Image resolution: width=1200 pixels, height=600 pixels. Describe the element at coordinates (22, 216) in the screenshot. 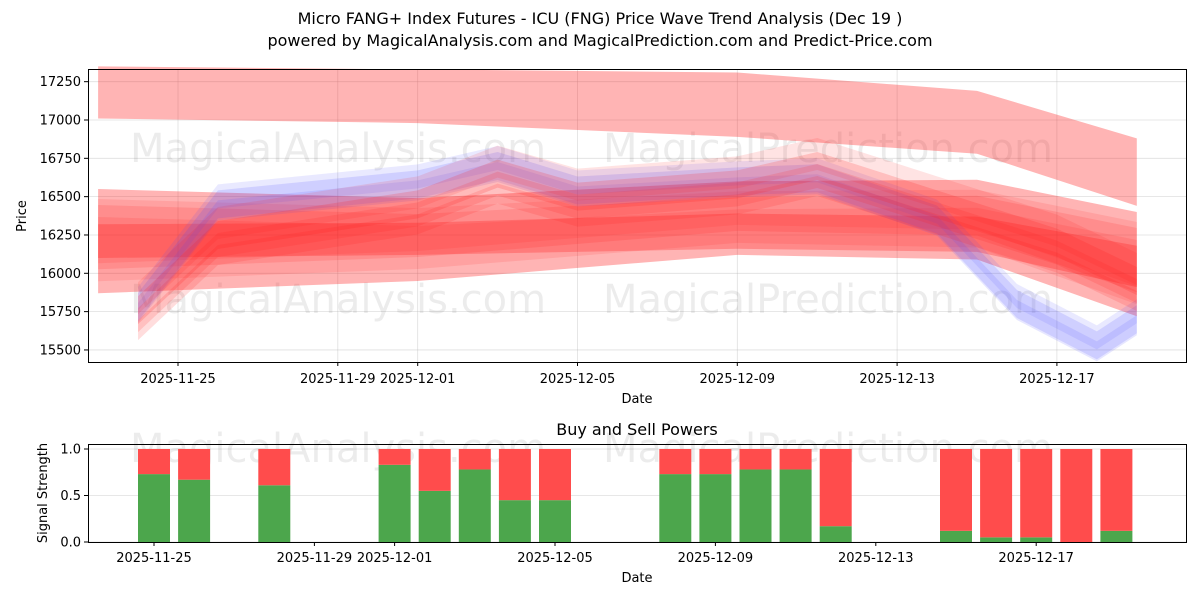

I see `main-y-label: Price` at that location.